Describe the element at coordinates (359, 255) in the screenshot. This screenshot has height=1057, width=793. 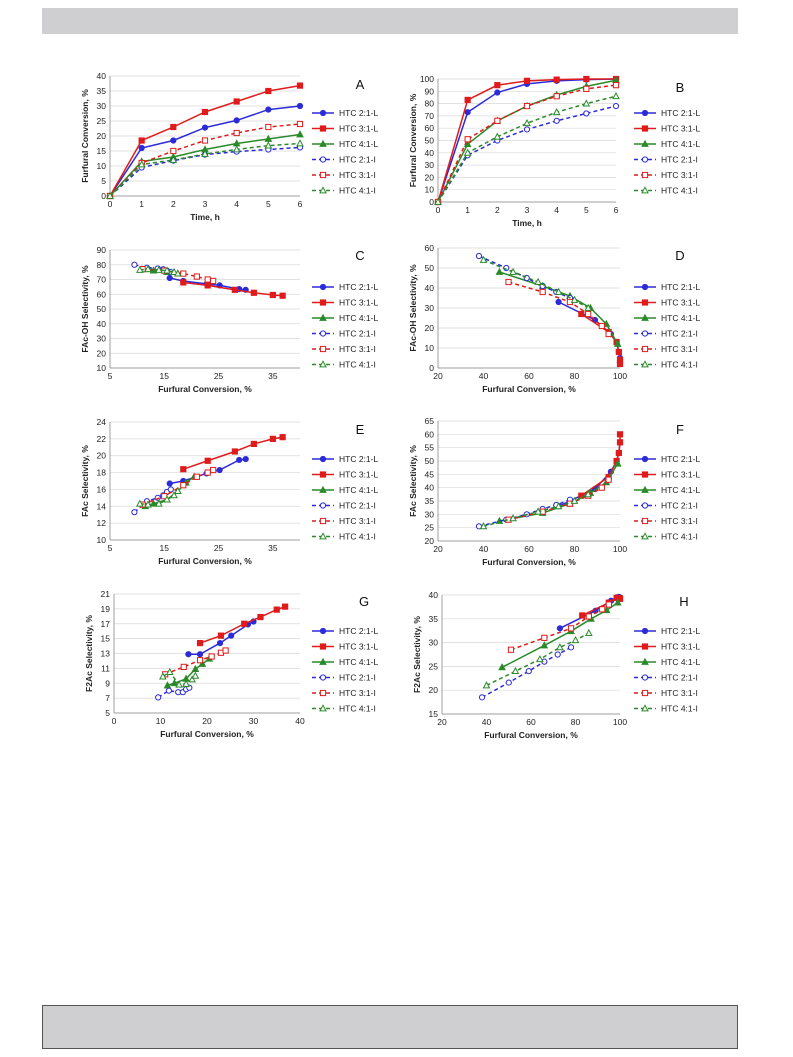
I see `panel-label: C` at that location.